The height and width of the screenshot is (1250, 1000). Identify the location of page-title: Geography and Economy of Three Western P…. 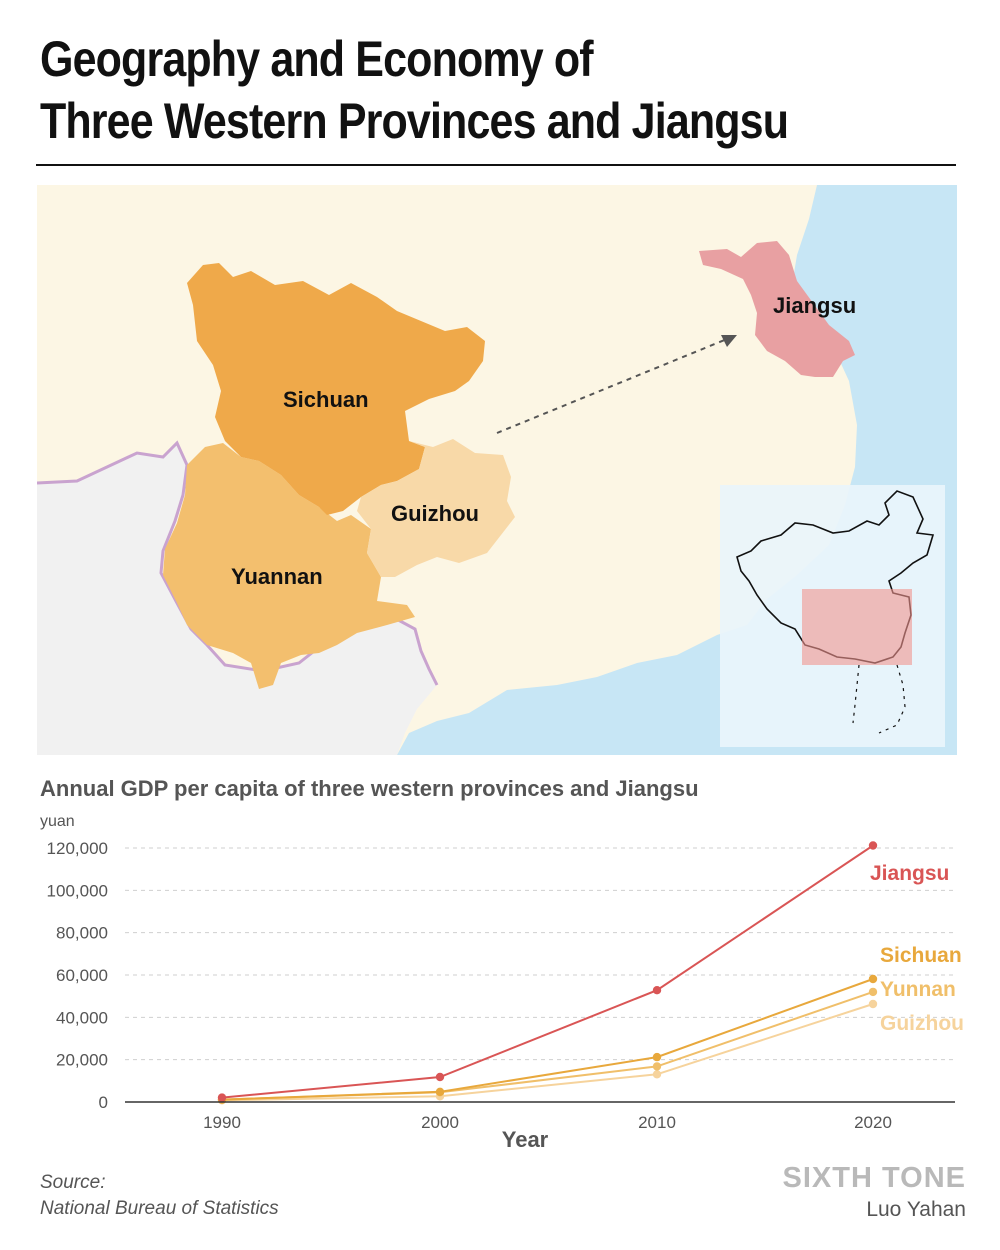
(435, 90).